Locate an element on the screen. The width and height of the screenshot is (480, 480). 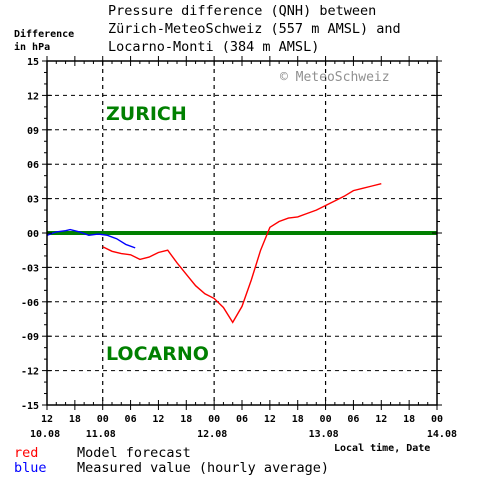
legend-red-key: red is located at coordinates (26, 453).